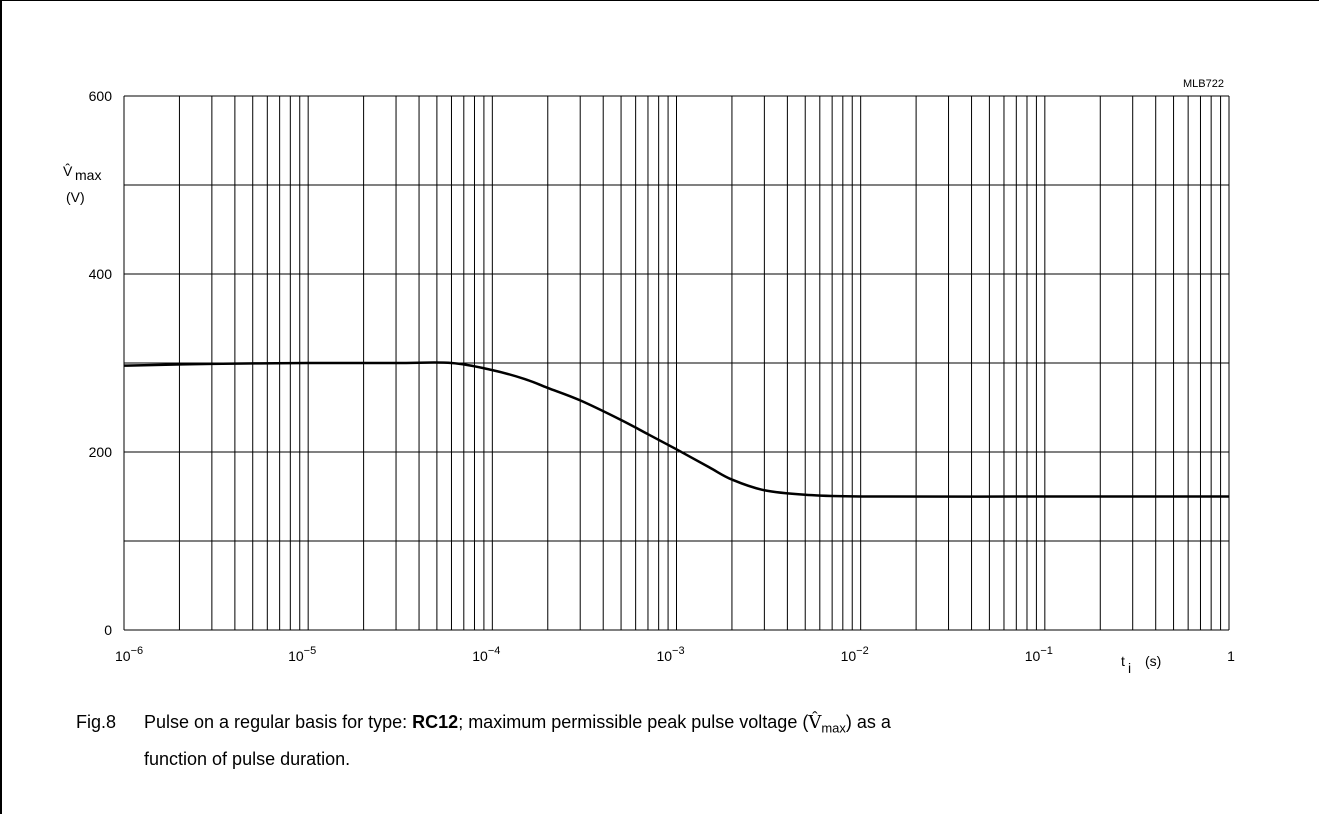 The image size is (1319, 814). What do you see at coordinates (101, 452) in the screenshot?
I see `y-tick-label: 200` at bounding box center [101, 452].